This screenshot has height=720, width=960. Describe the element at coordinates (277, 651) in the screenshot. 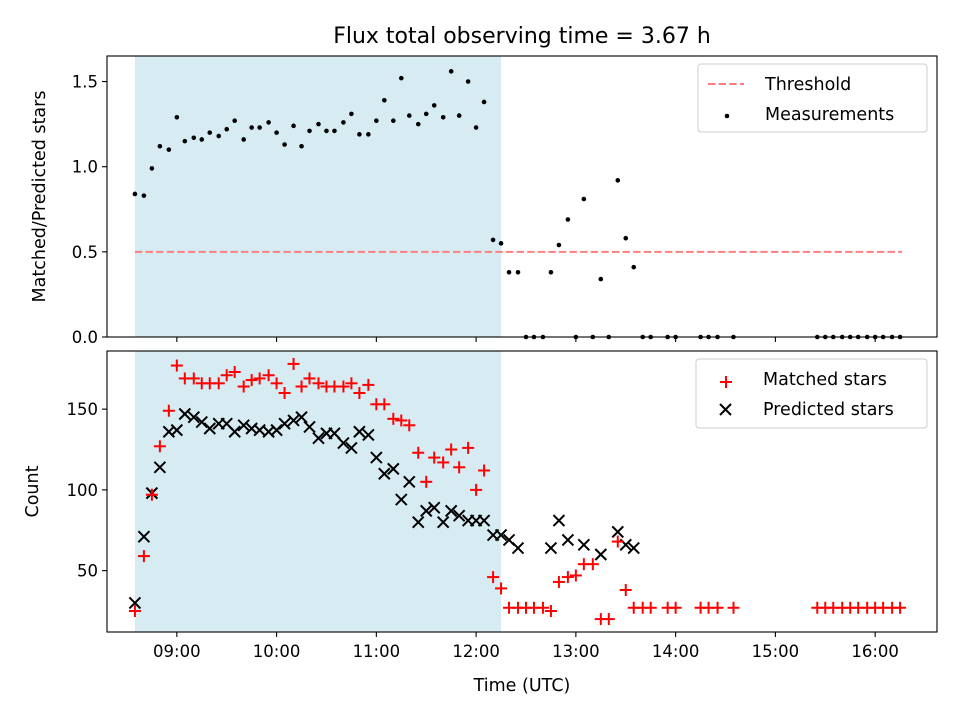

I see `x-tick-label: 10:00` at that location.